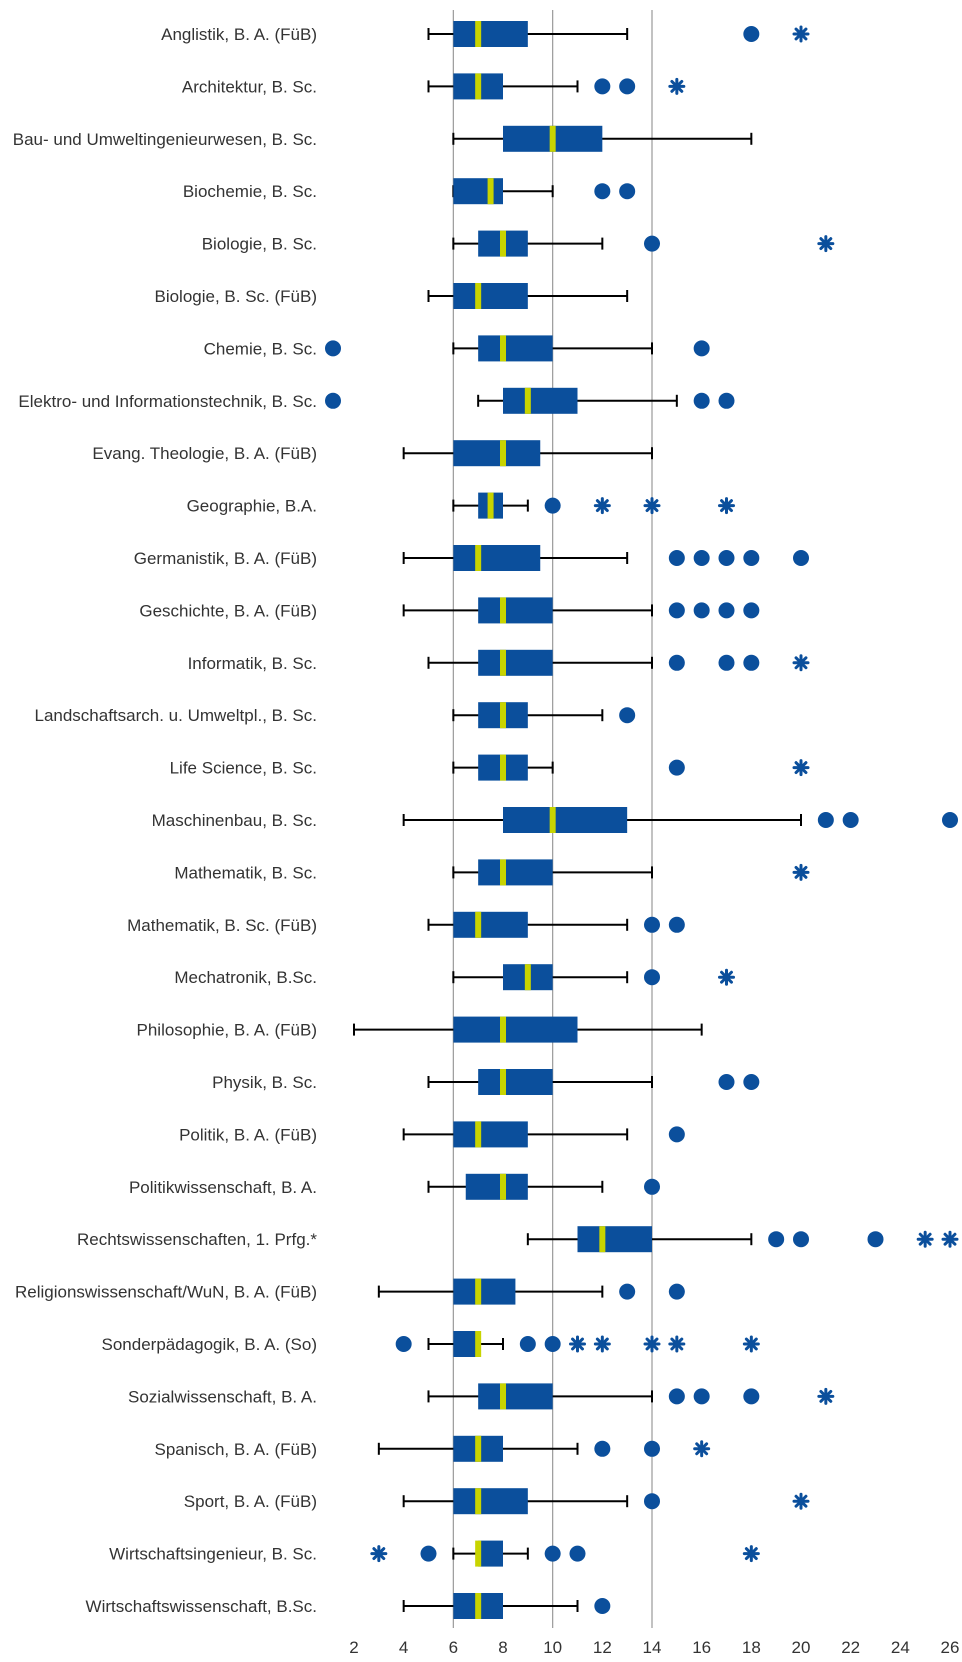  I want to click on x-tick-label: 12, so click(602, 1647).